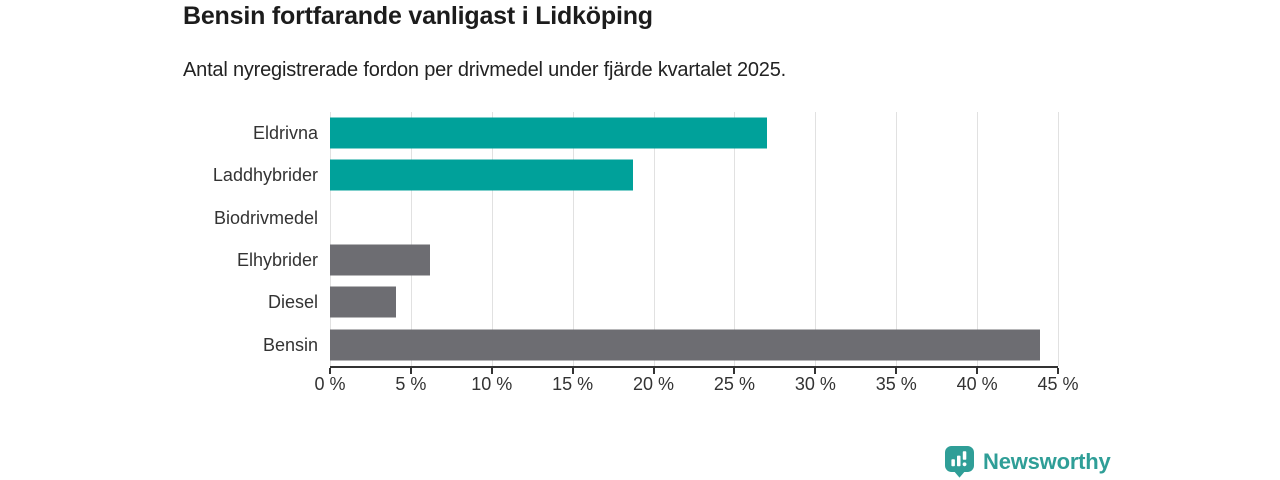  Describe the element at coordinates (696, 386) in the screenshot. I see `x-axis-tick-labels: 0 % 5 % 10 % 15 % 20 % 25 % 30 % 35 % 40 % 45 %` at that location.